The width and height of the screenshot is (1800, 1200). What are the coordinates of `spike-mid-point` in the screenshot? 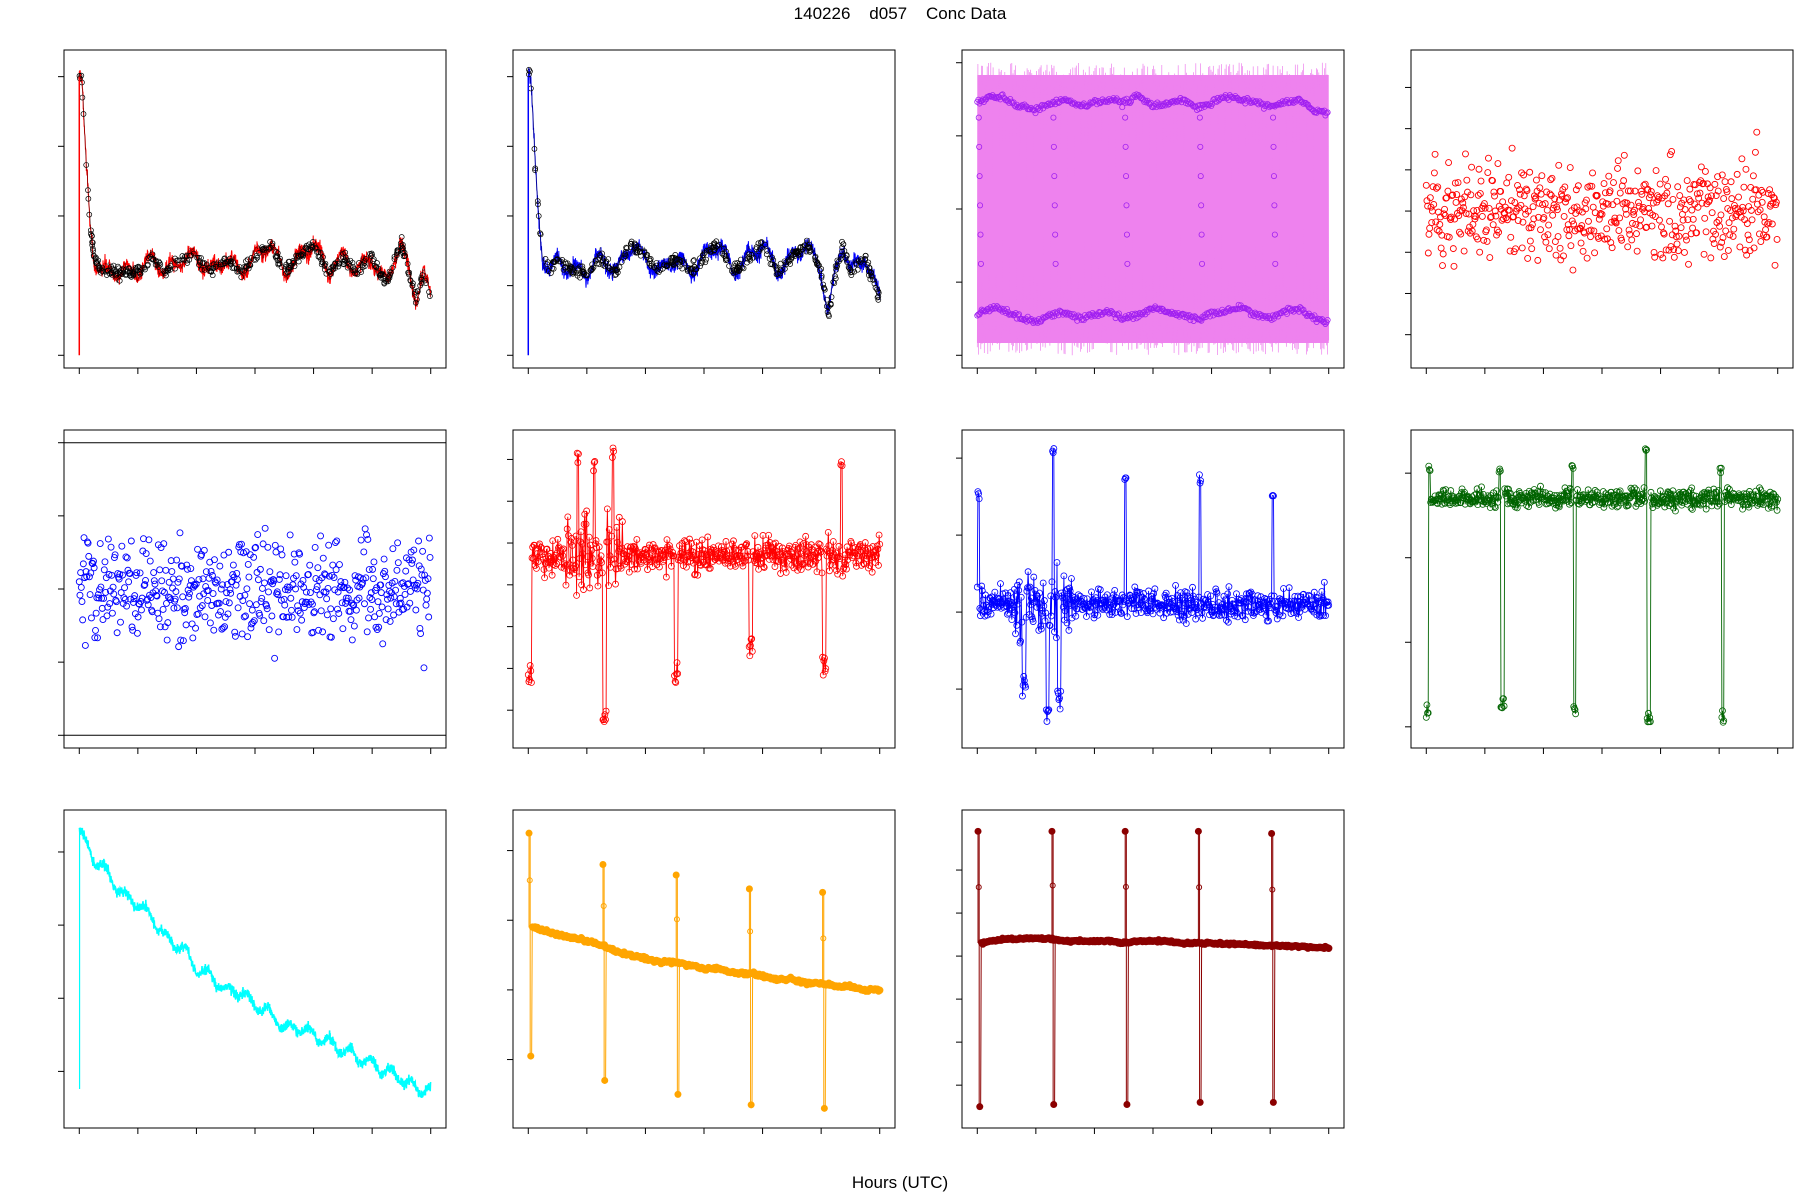 It's located at (603, 905).